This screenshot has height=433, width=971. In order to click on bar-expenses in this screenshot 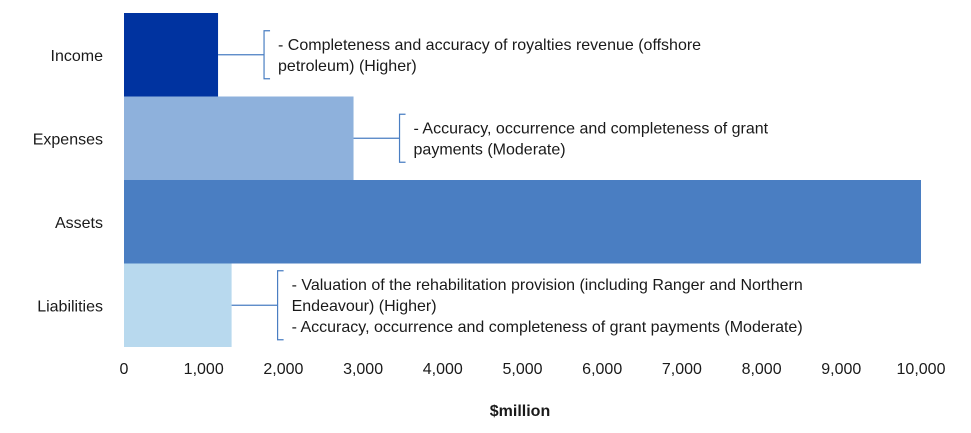, I will do `click(239, 138)`.